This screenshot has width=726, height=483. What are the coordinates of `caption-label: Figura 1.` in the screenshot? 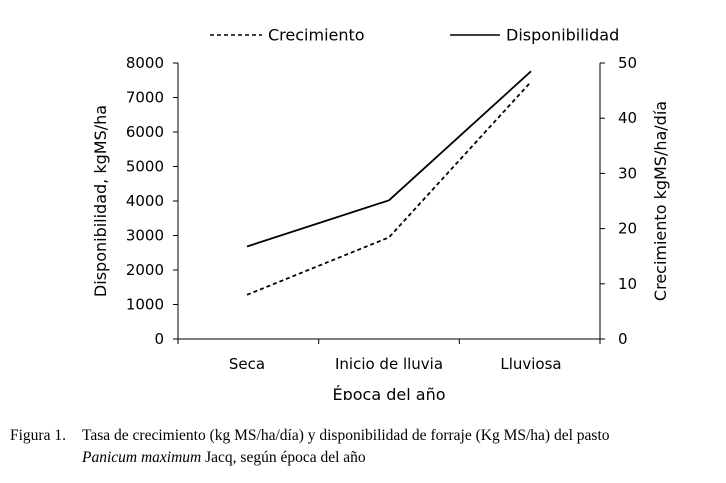 It's located at (38, 435).